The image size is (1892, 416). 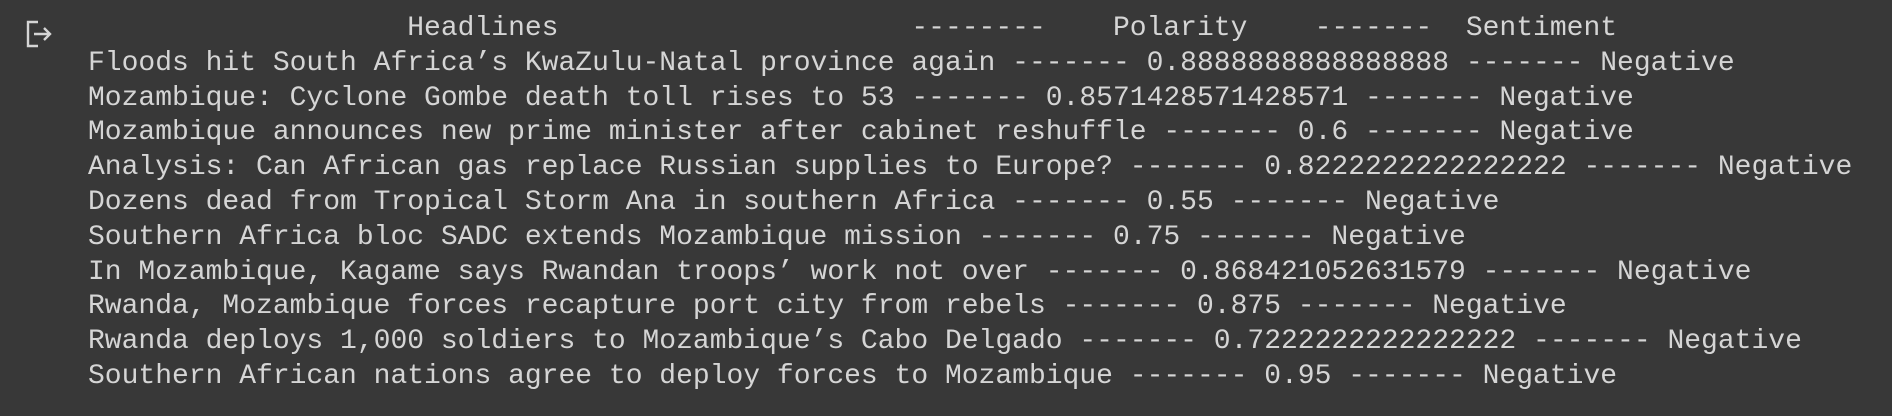 What do you see at coordinates (1323, 133) in the screenshot?
I see `polarity: 0.6` at bounding box center [1323, 133].